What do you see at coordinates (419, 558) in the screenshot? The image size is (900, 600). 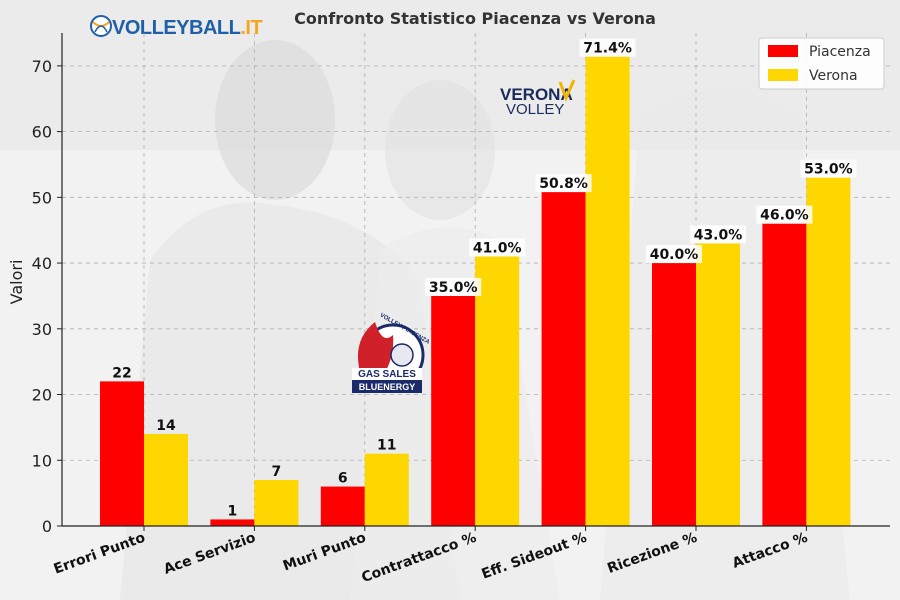 I see `x-tick-label-3: Contrattacco %` at bounding box center [419, 558].